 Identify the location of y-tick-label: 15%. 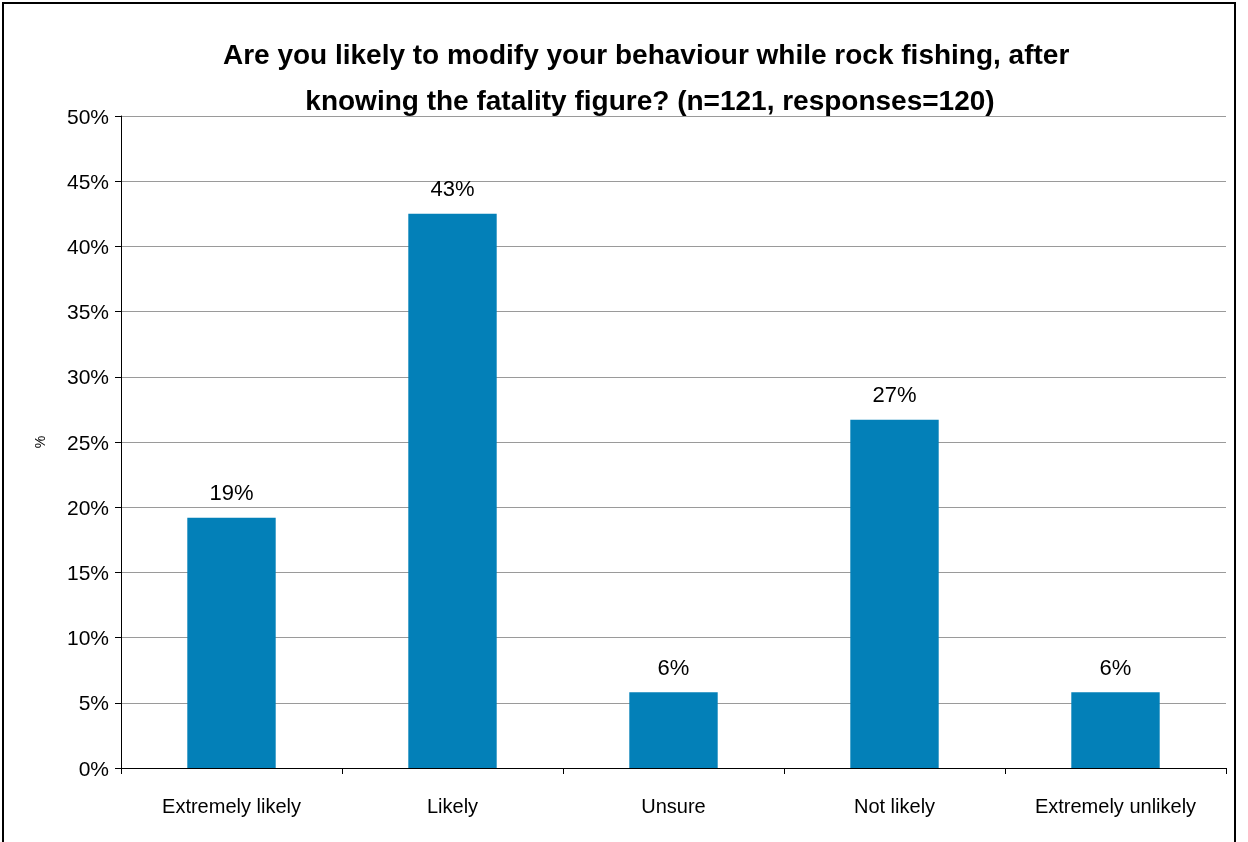
(87, 572).